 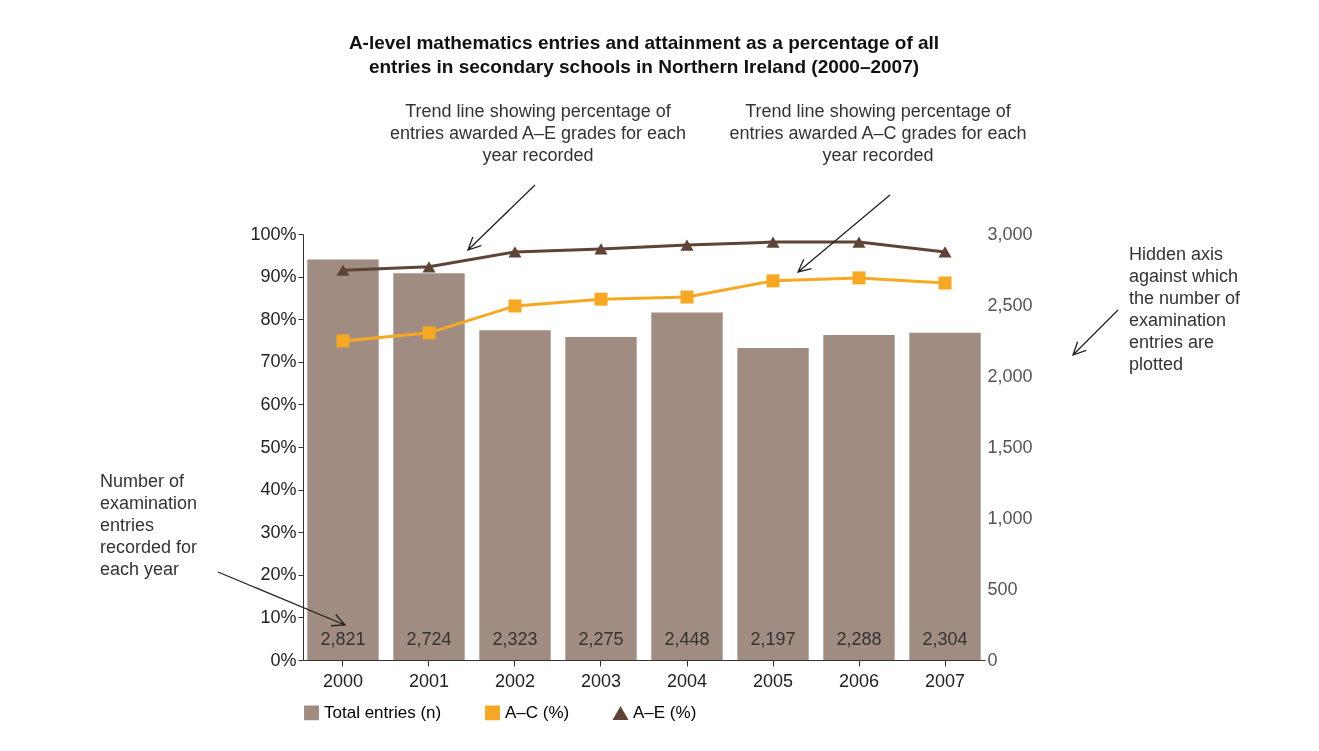 What do you see at coordinates (945, 680) in the screenshot?
I see `x-tick-label: 2007` at bounding box center [945, 680].